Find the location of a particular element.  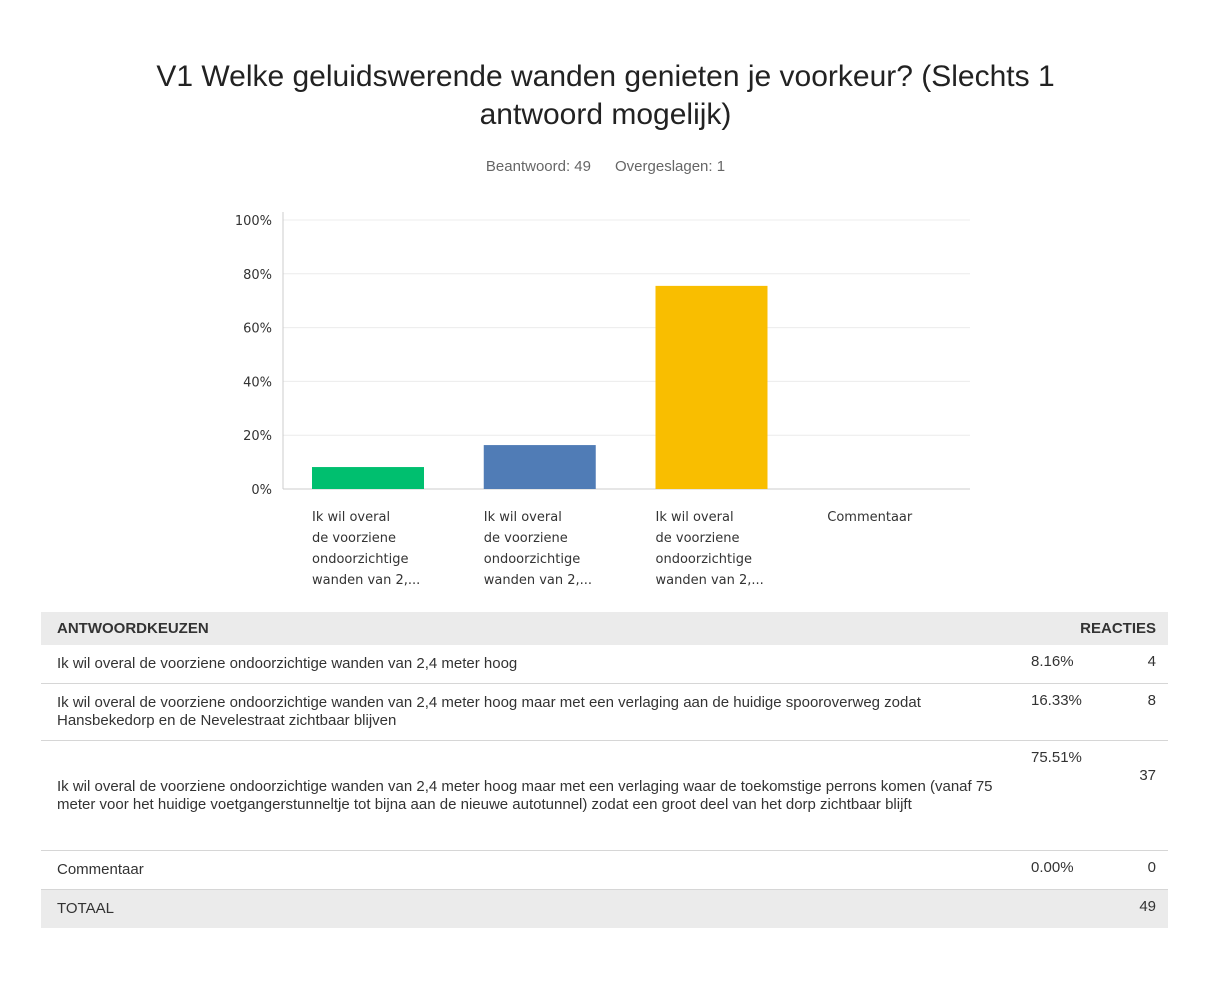

summary: Beantwoord: 49 Overgeslagen: 1 is located at coordinates (605, 166).